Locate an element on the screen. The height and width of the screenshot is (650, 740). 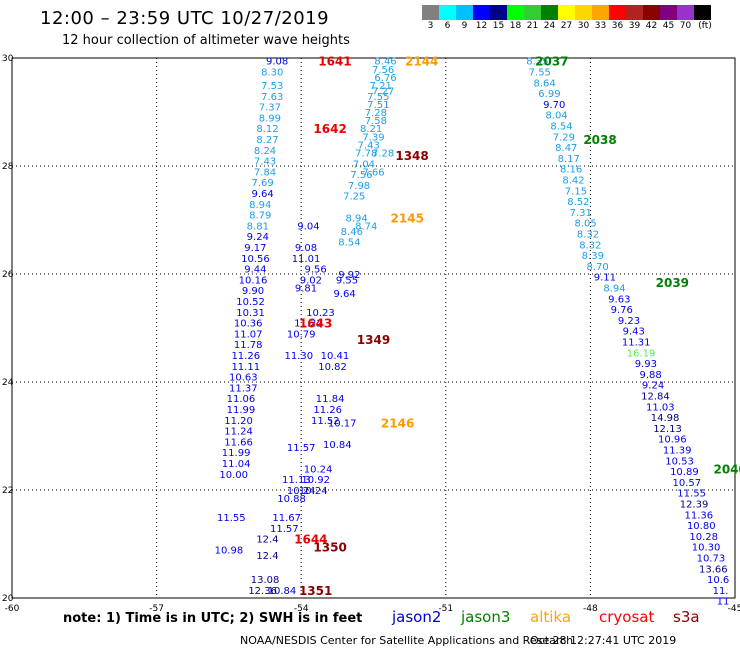
wave-height-label: 11.66 is located at coordinates (238, 442).